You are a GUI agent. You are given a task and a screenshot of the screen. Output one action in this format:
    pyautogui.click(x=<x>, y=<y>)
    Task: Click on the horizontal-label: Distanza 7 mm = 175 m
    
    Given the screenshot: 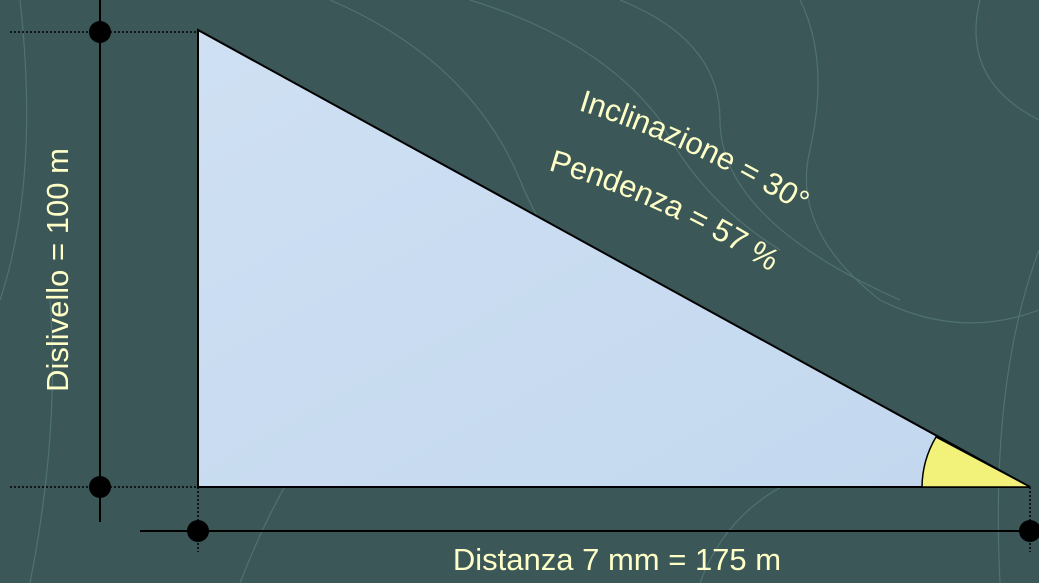 What is the action you would take?
    pyautogui.click(x=617, y=559)
    